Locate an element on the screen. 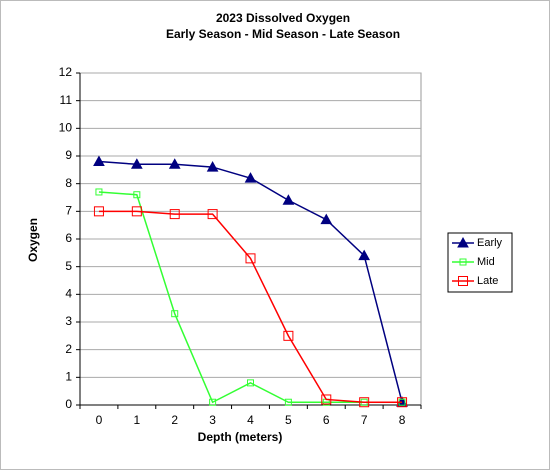 The height and width of the screenshot is (471, 551). y-tick-label: 9 is located at coordinates (68, 155).